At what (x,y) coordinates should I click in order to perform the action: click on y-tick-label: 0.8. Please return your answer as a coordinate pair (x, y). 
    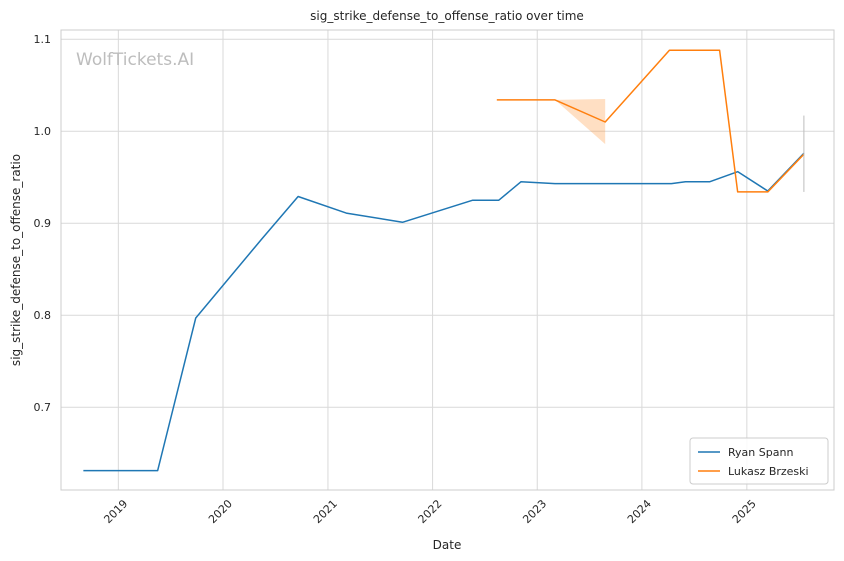
    Looking at the image, I should click on (43, 315).